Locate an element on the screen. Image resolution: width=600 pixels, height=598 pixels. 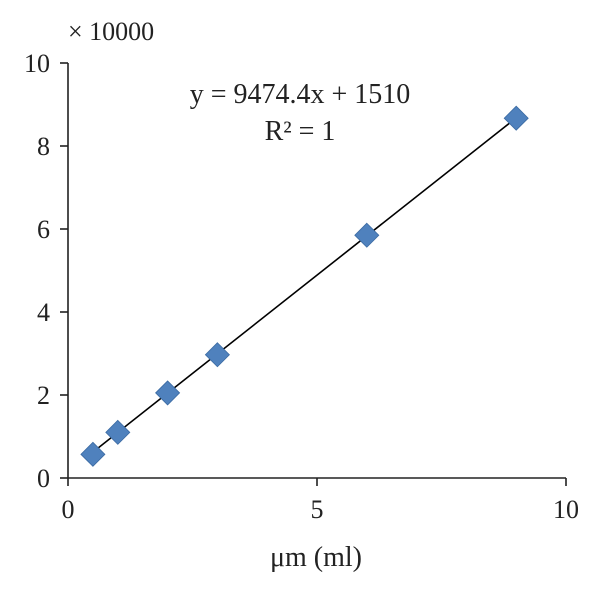
trendline-equation: y = 9474.4x + 1510 is located at coordinates (300, 94).